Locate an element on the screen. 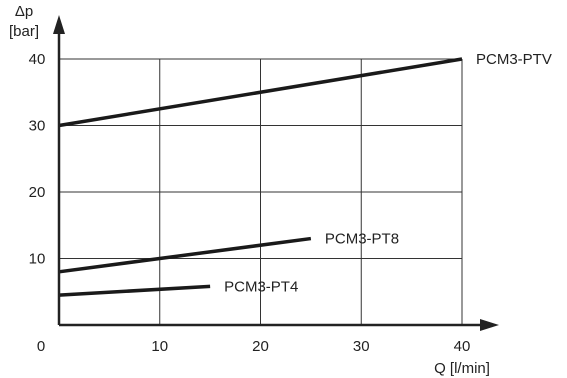 The width and height of the screenshot is (567, 378). series-label-pcm3-pt4: PCM3-PT4 is located at coordinates (261, 286).